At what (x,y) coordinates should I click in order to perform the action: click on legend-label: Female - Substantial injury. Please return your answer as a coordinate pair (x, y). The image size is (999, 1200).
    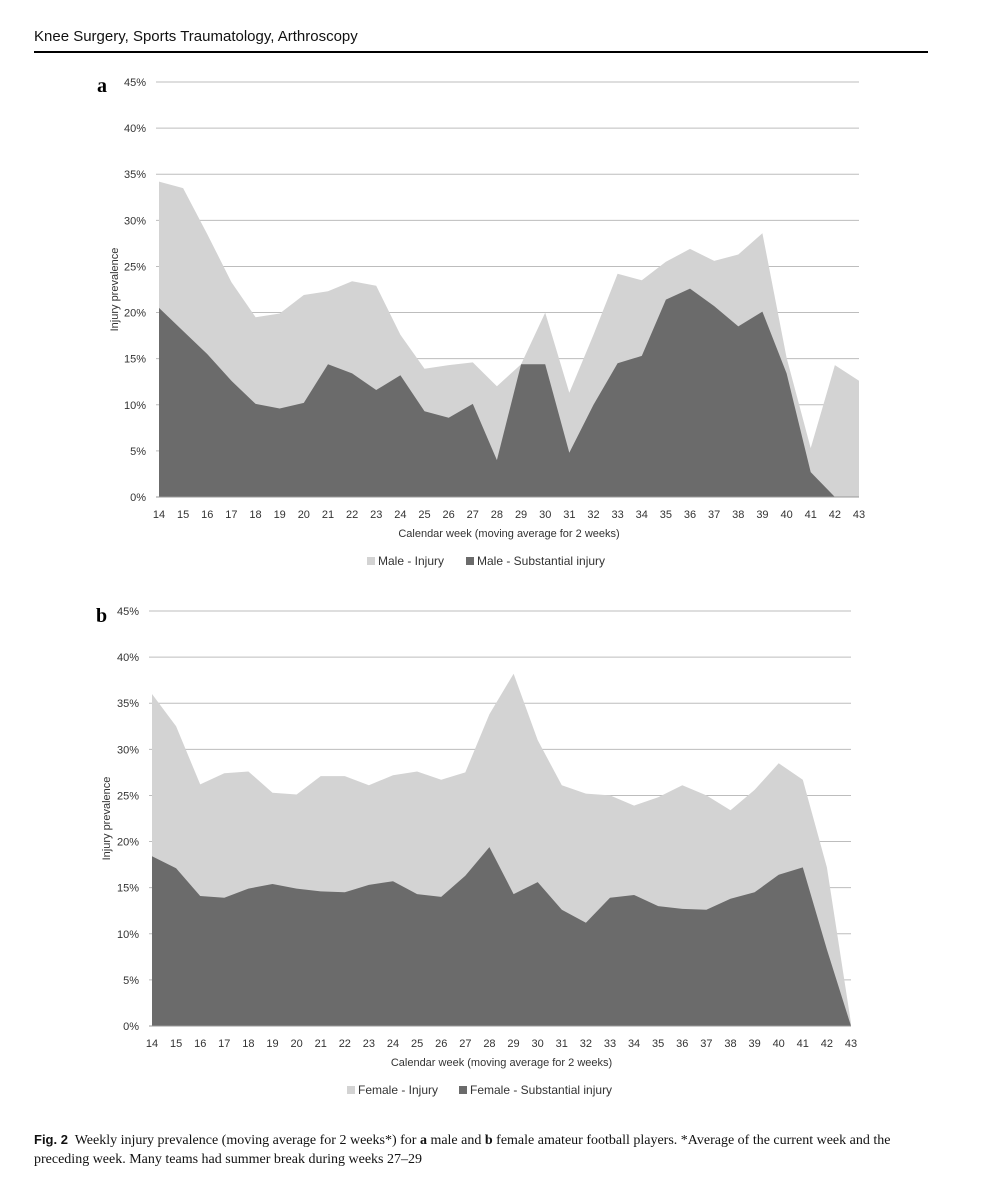
    Looking at the image, I should click on (541, 1090).